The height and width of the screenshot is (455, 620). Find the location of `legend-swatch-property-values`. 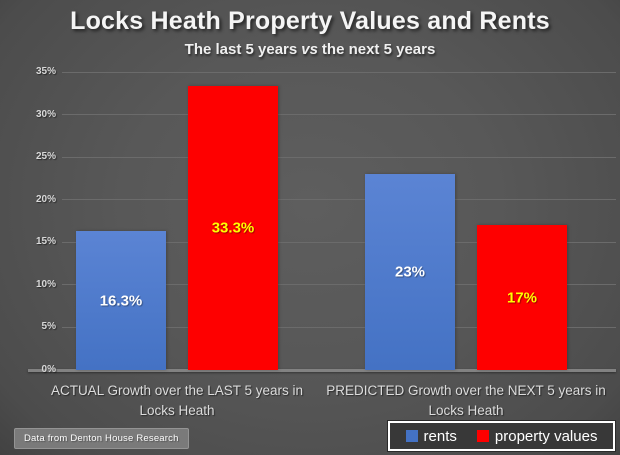

legend-swatch-property-values is located at coordinates (482, 436).